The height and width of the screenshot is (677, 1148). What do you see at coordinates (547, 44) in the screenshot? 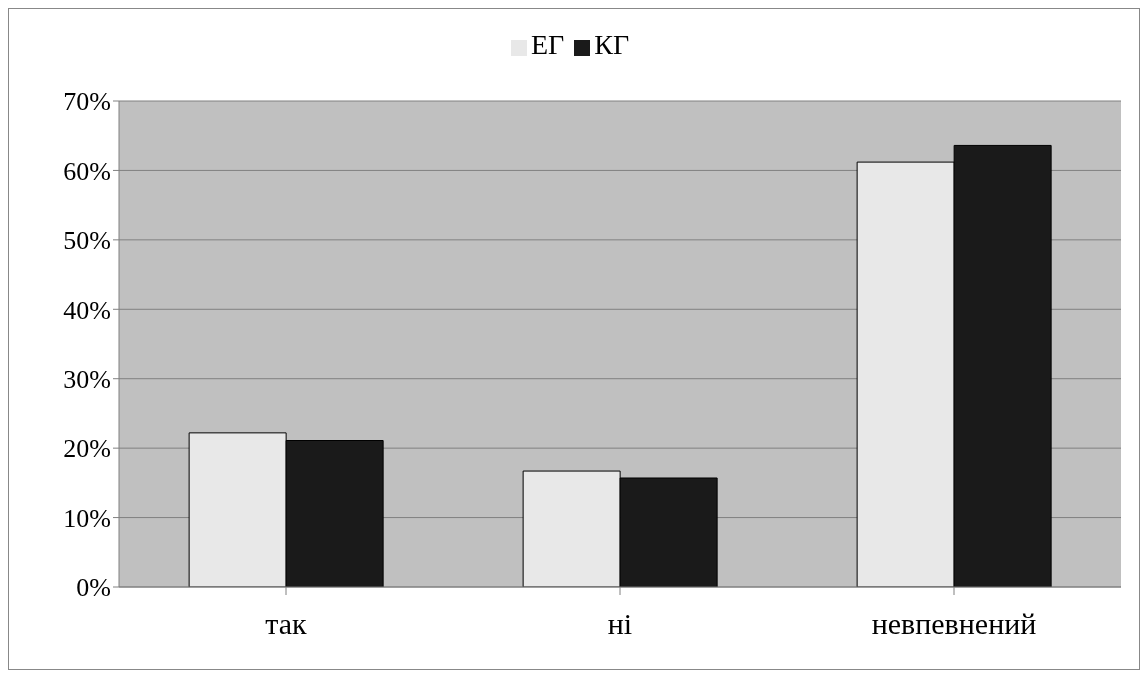
I see `legend-label: ЕГ` at bounding box center [547, 44].